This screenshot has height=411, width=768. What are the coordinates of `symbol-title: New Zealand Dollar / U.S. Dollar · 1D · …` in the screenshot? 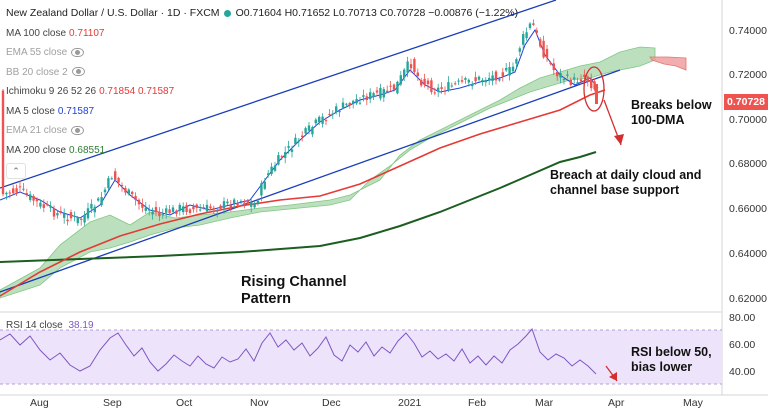 It's located at (113, 13).